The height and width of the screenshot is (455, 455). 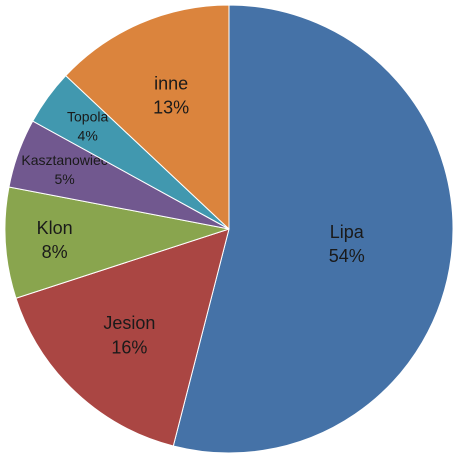 I want to click on slice-label: inne, so click(x=171, y=83).